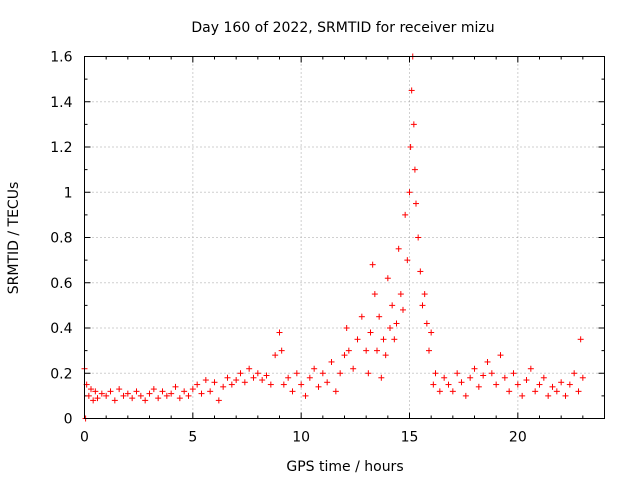 The height and width of the screenshot is (480, 640). What do you see at coordinates (344, 467) in the screenshot?
I see `x-axis-label: GPS time / hours` at bounding box center [344, 467].